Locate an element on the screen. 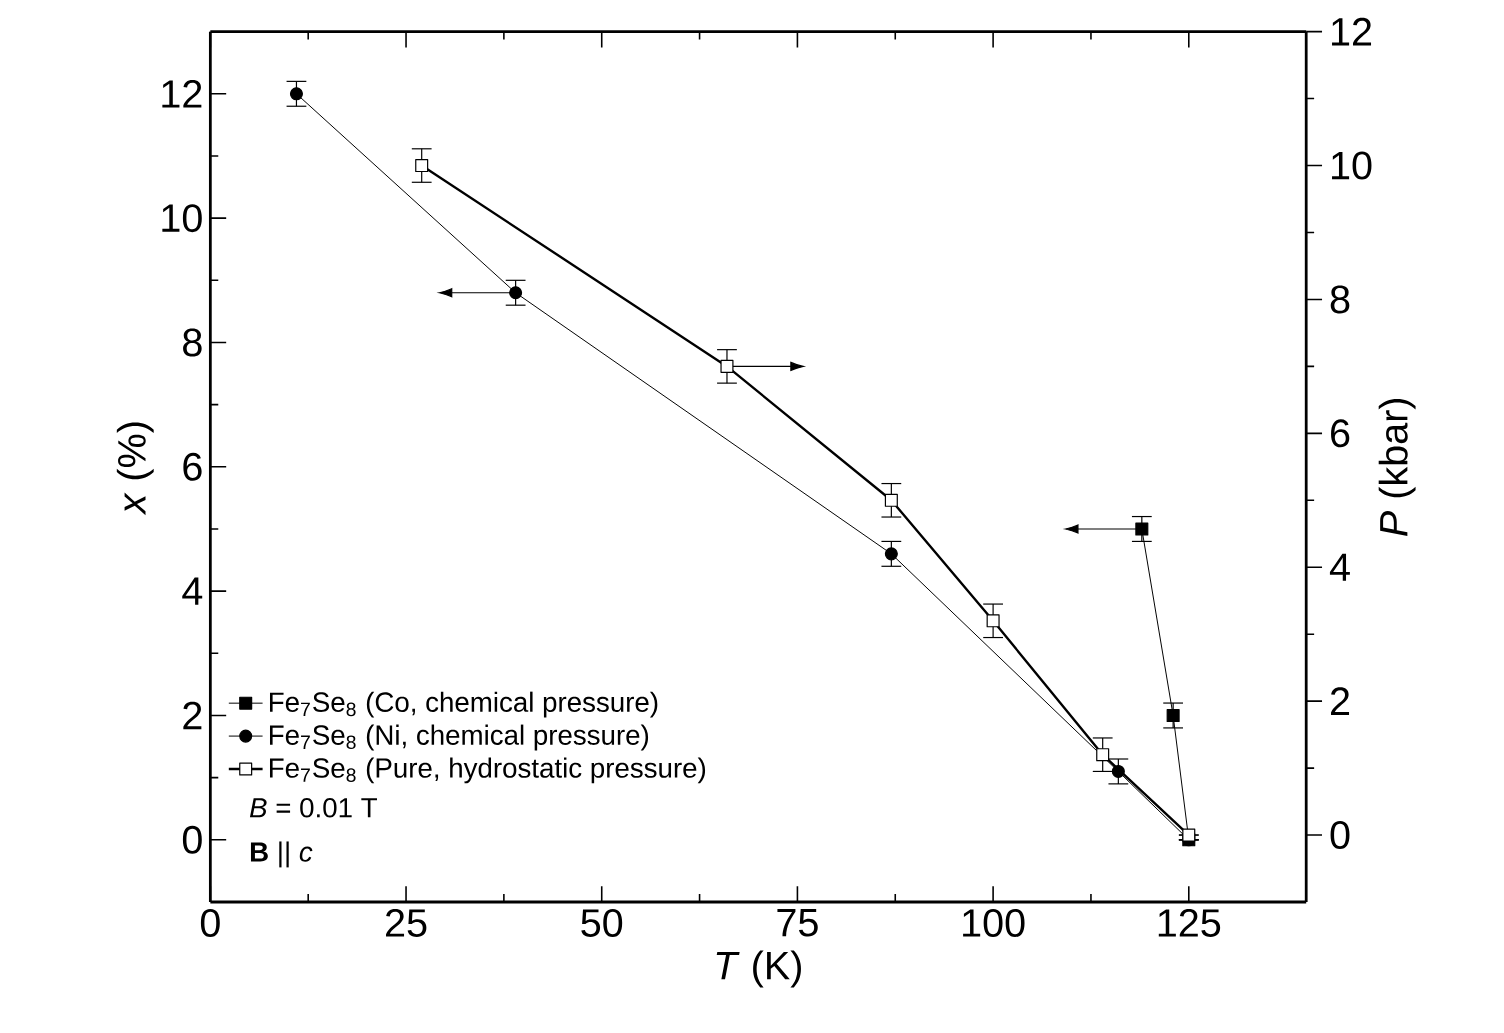 Image resolution: width=1504 pixels, height=1033 pixels. y-tick-label: 4 is located at coordinates (192, 591).